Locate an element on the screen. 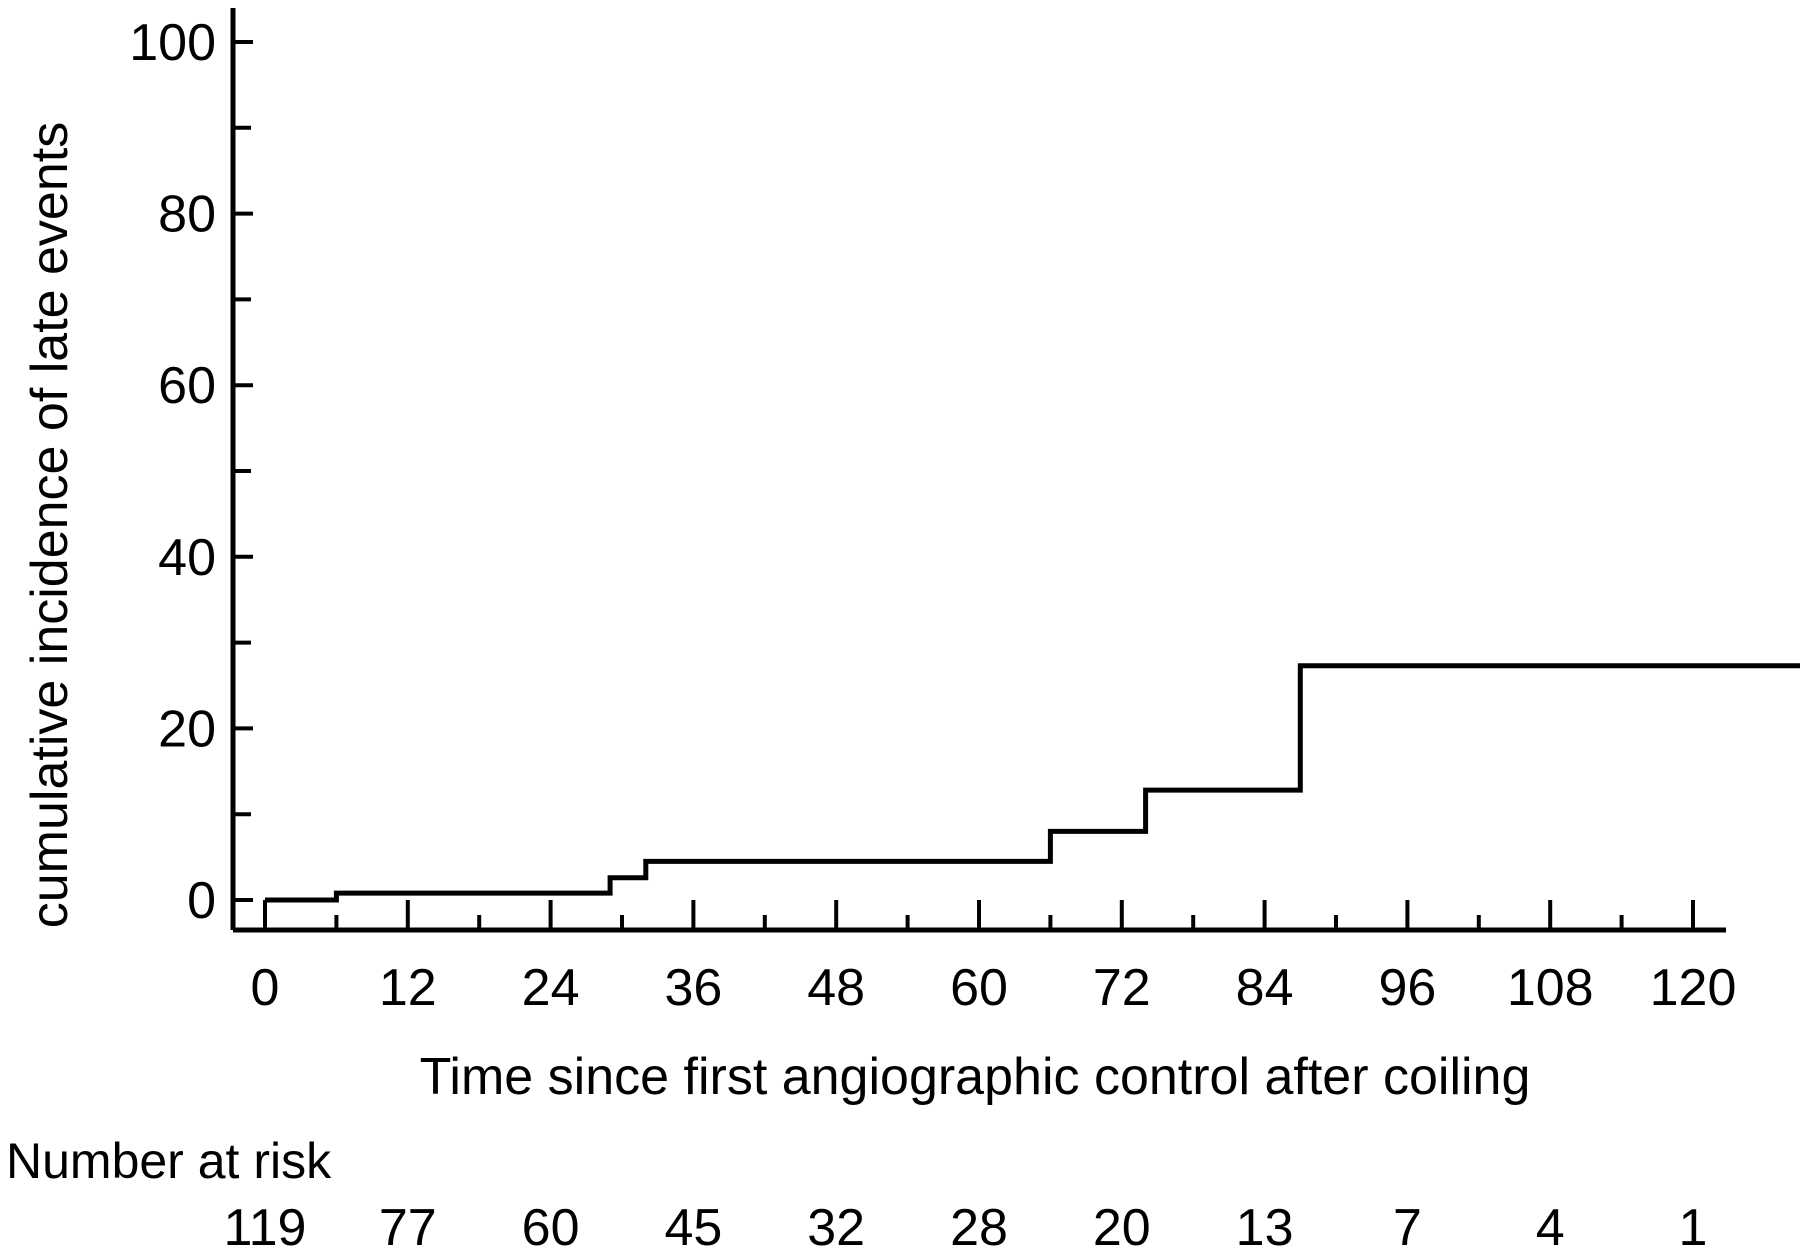 This screenshot has height=1257, width=1800. risk-value: 119 is located at coordinates (265, 1228).